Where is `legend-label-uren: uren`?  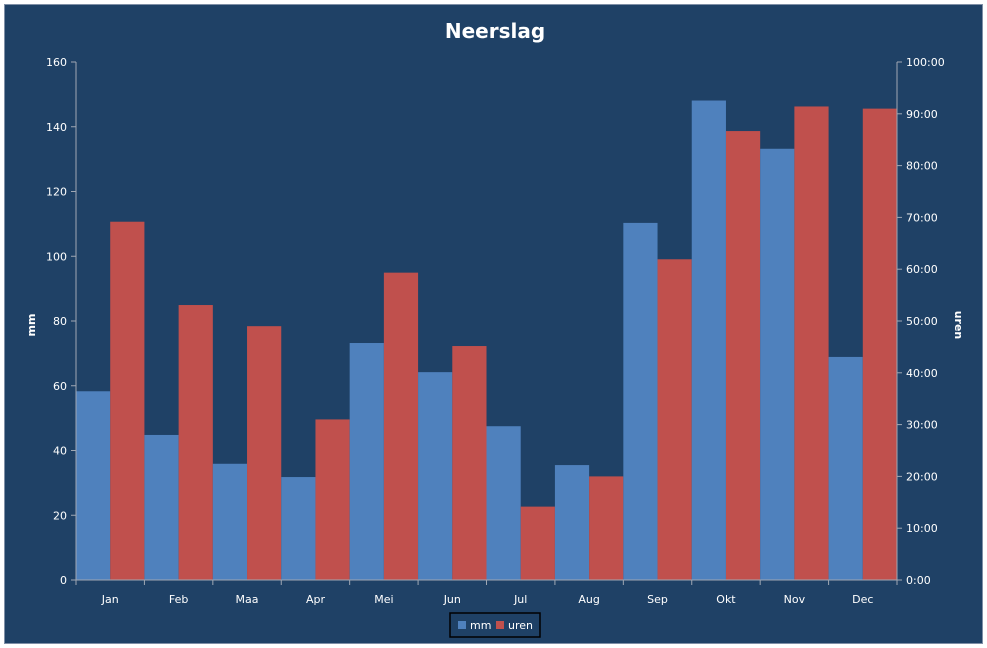
legend-label-uren: uren is located at coordinates (520, 625).